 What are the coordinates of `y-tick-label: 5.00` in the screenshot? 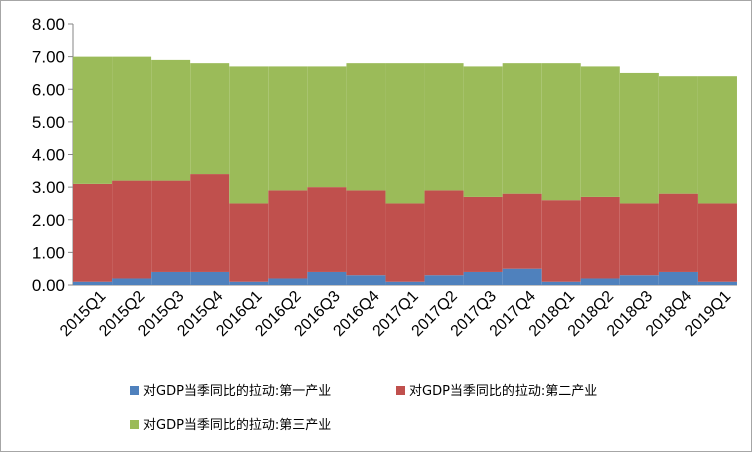 It's located at (48, 122).